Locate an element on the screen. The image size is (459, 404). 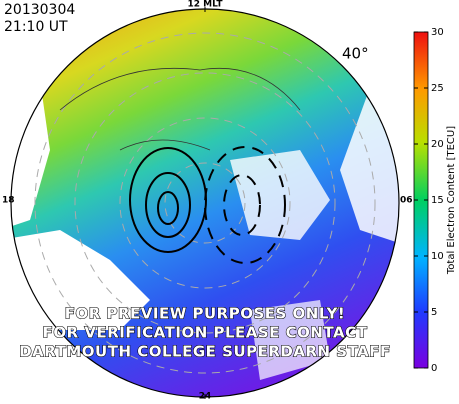
colorbar-label: Total Electron Content [TECU] is located at coordinates (451, 200).